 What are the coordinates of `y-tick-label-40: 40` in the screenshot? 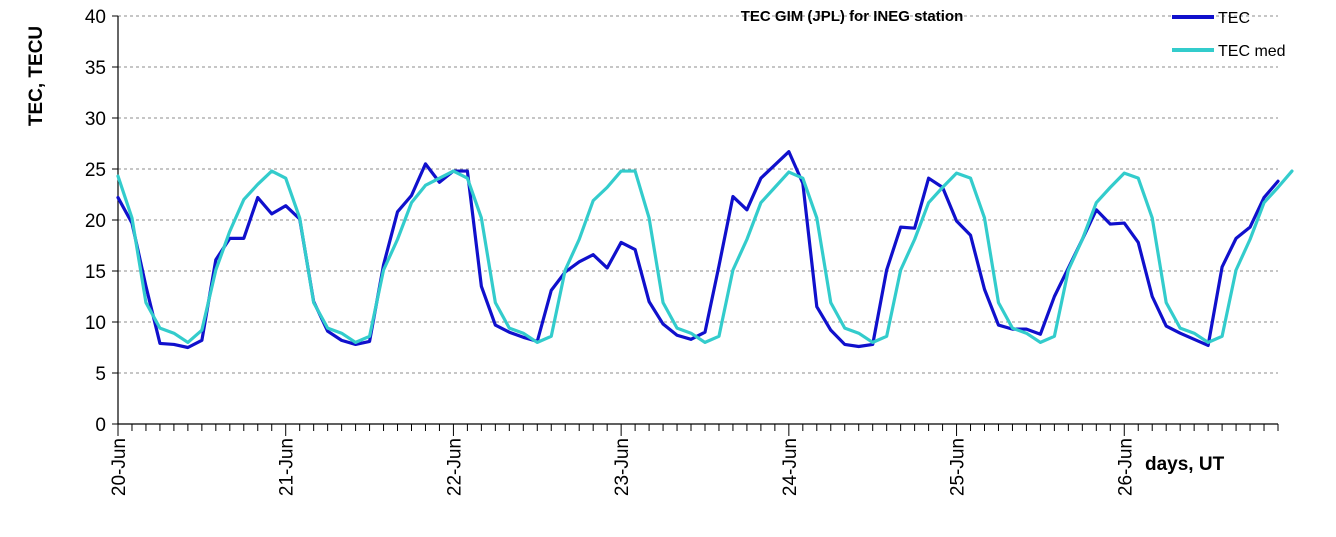 It's located at (95, 17).